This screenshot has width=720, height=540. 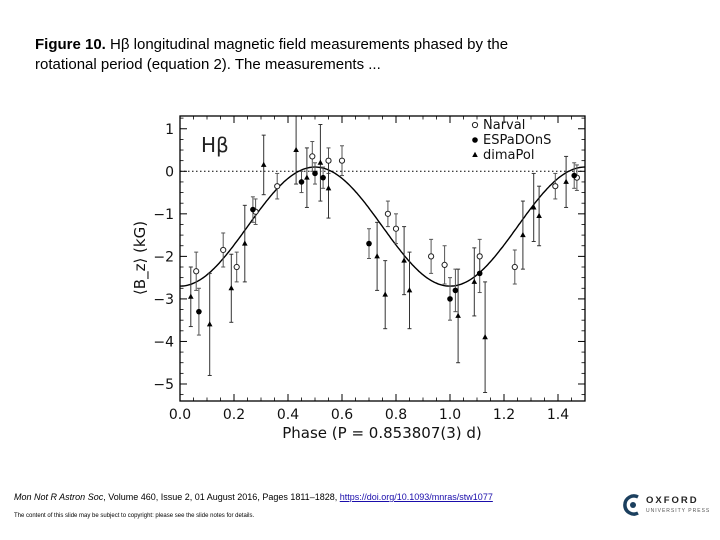 I want to click on legend-narval-marker, so click(x=475, y=125).